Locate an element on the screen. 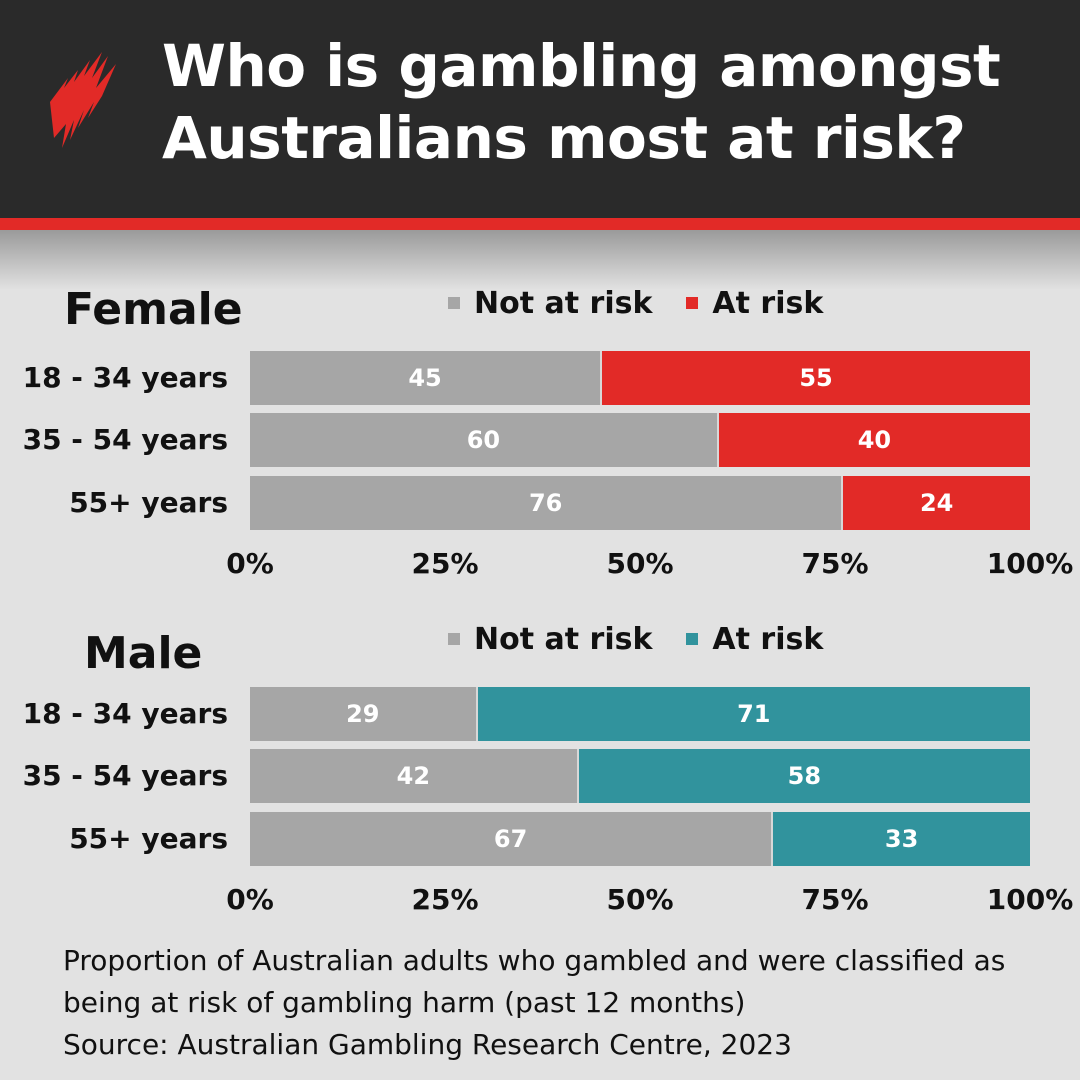  stacked-bar: 60 40 is located at coordinates (640, 440).